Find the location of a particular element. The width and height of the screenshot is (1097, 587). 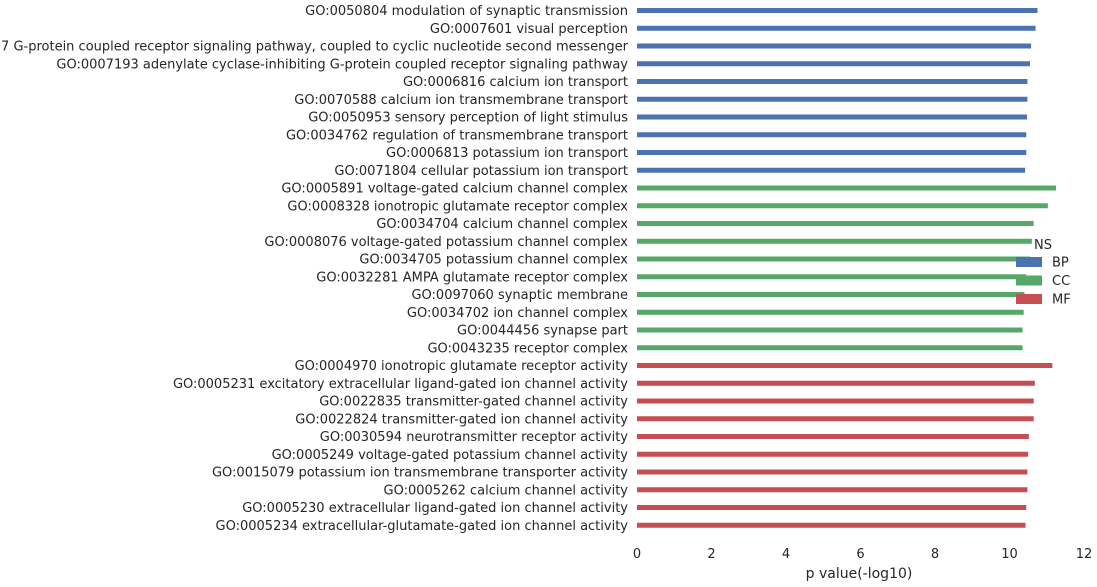

category-label: GO:0007601 visual perception is located at coordinates (529, 29).